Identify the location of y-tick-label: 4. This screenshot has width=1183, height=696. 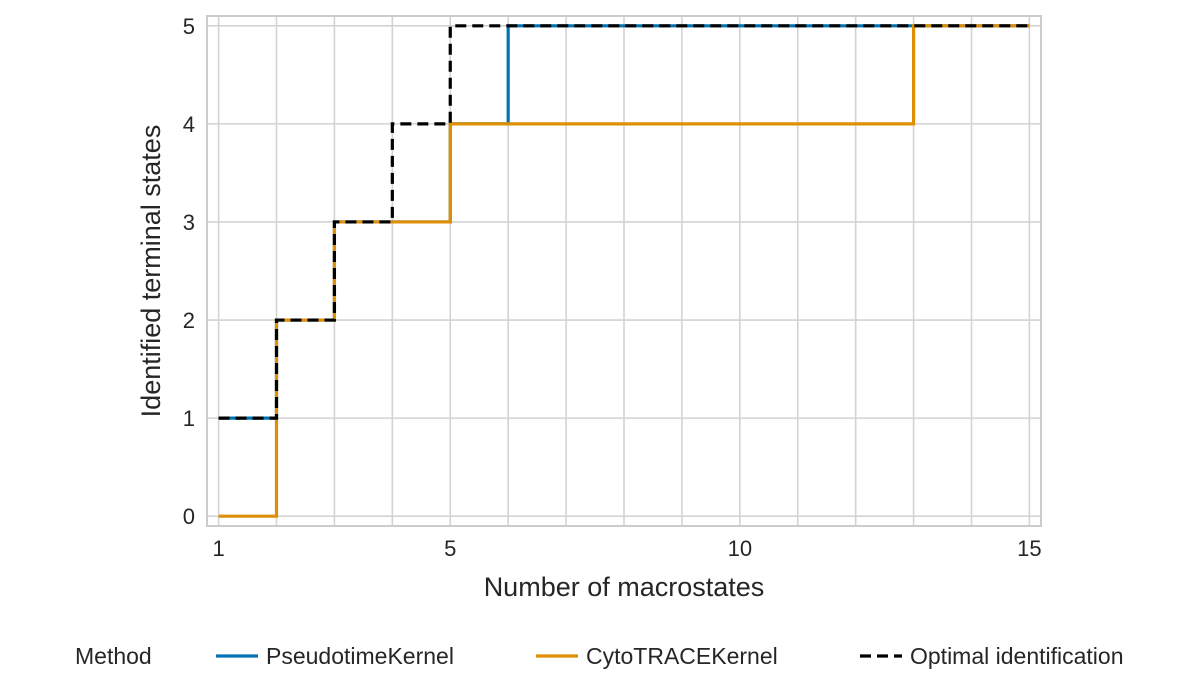
(189, 124).